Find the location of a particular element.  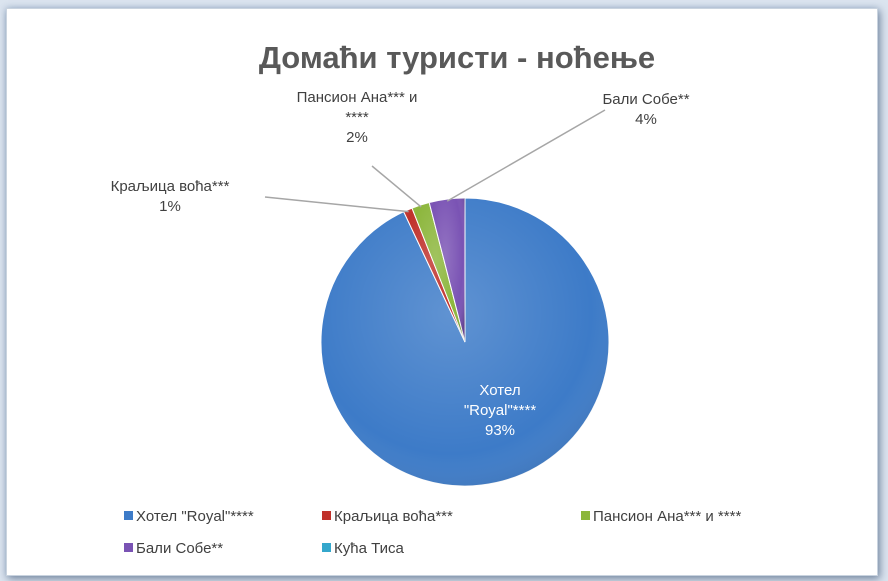

data-label: Краљица воћа*** 1% is located at coordinates (170, 196).